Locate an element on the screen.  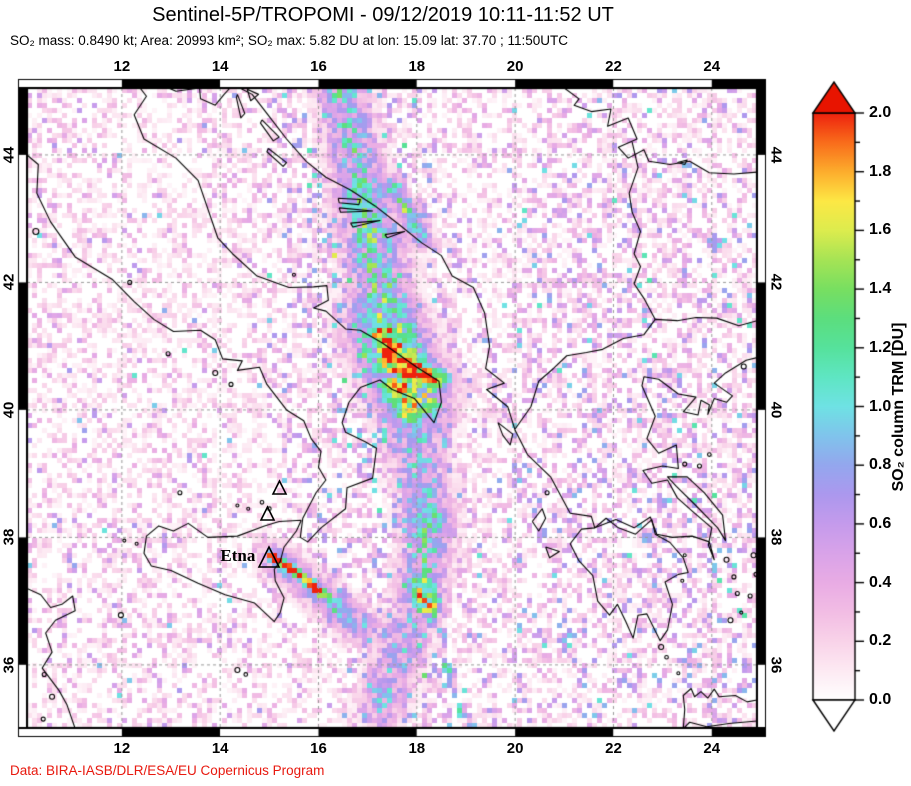
etna-volcano-label: Etna is located at coordinates (238, 555).